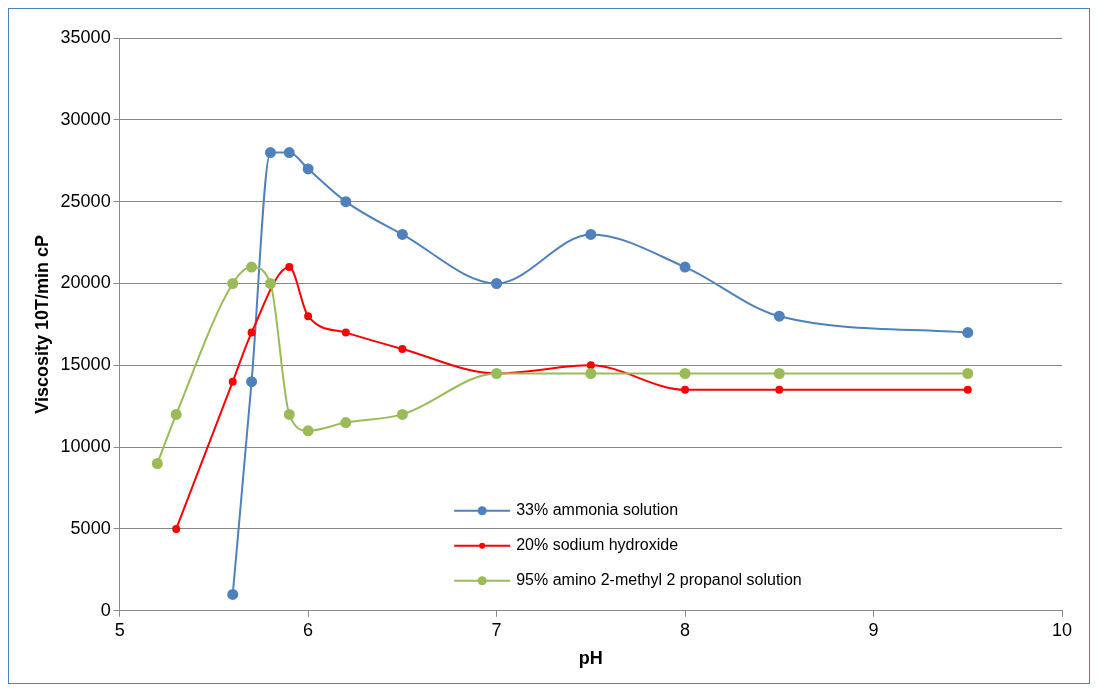 This screenshot has height=692, width=1100. Describe the element at coordinates (85, 200) in the screenshot. I see `y-tick-label: 25000` at that location.